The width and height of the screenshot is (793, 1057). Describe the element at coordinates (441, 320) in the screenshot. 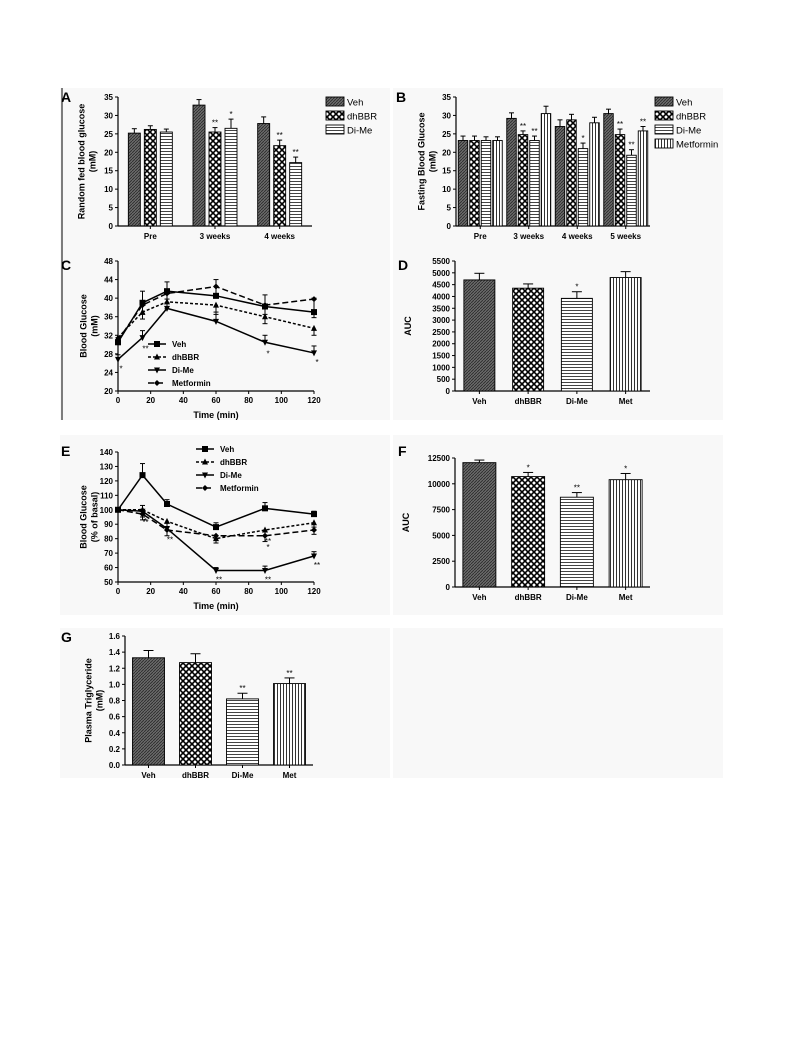

I see `y-tick-label: 3000` at that location.